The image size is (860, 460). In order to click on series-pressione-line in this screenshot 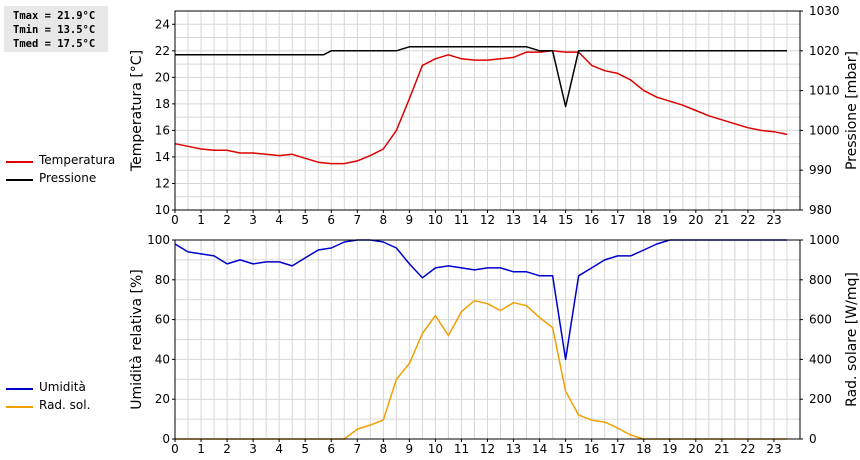, I will do `click(481, 77)`.